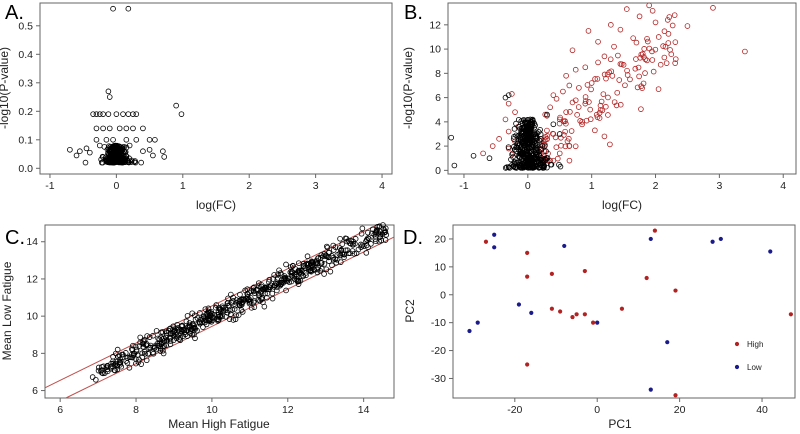  What do you see at coordinates (316, 186) in the screenshot?
I see `x-tick-label: 3` at bounding box center [316, 186].